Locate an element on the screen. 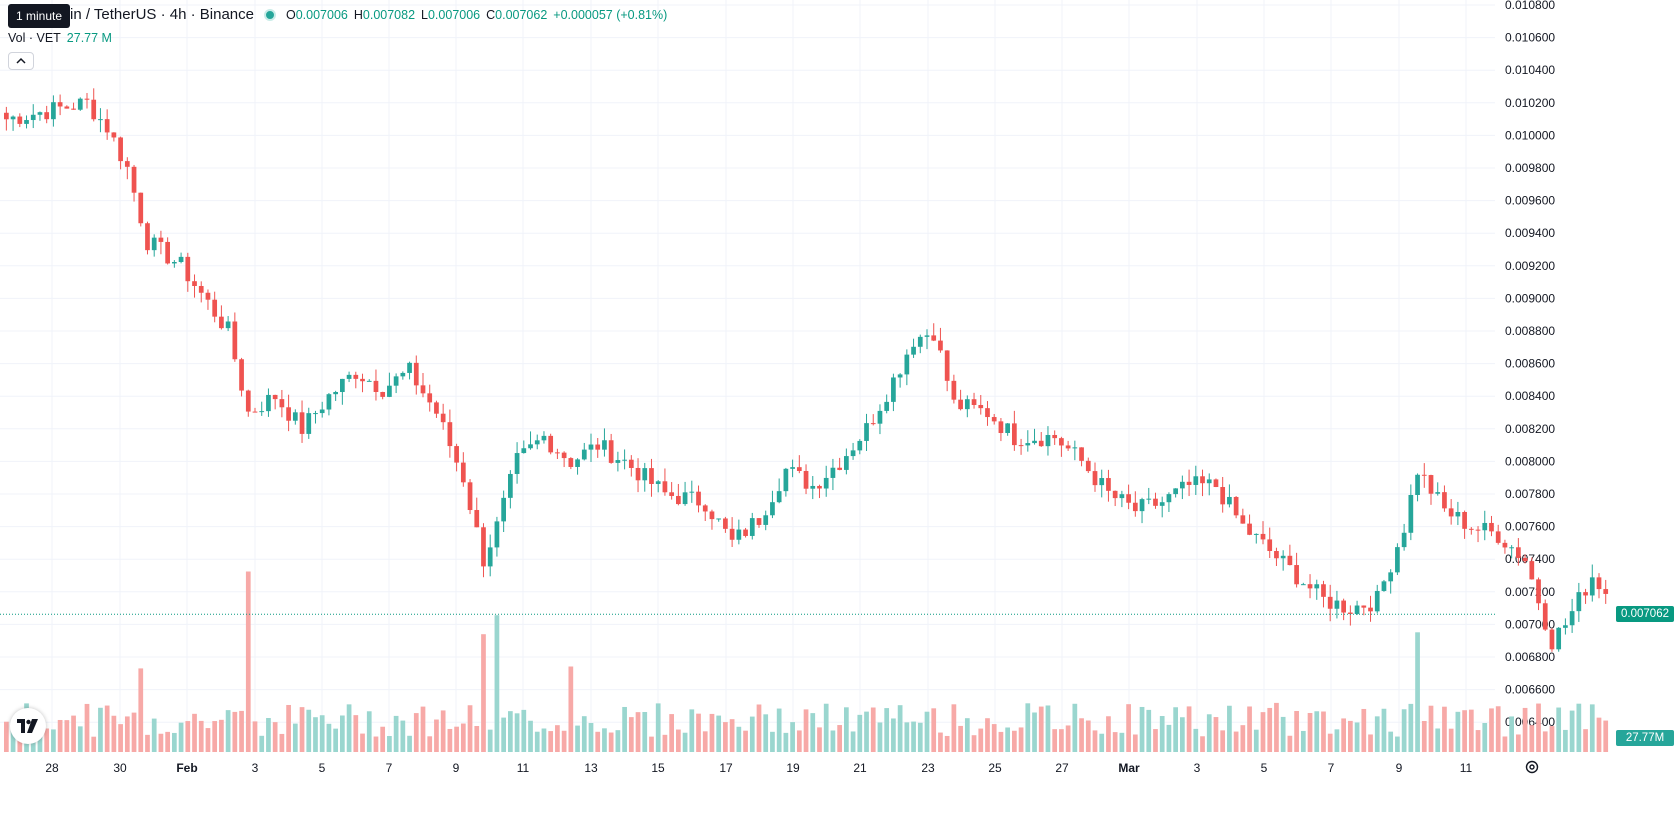 Image resolution: width=1678 pixels, height=835 pixels. tradingview-logo is located at coordinates (28, 726).